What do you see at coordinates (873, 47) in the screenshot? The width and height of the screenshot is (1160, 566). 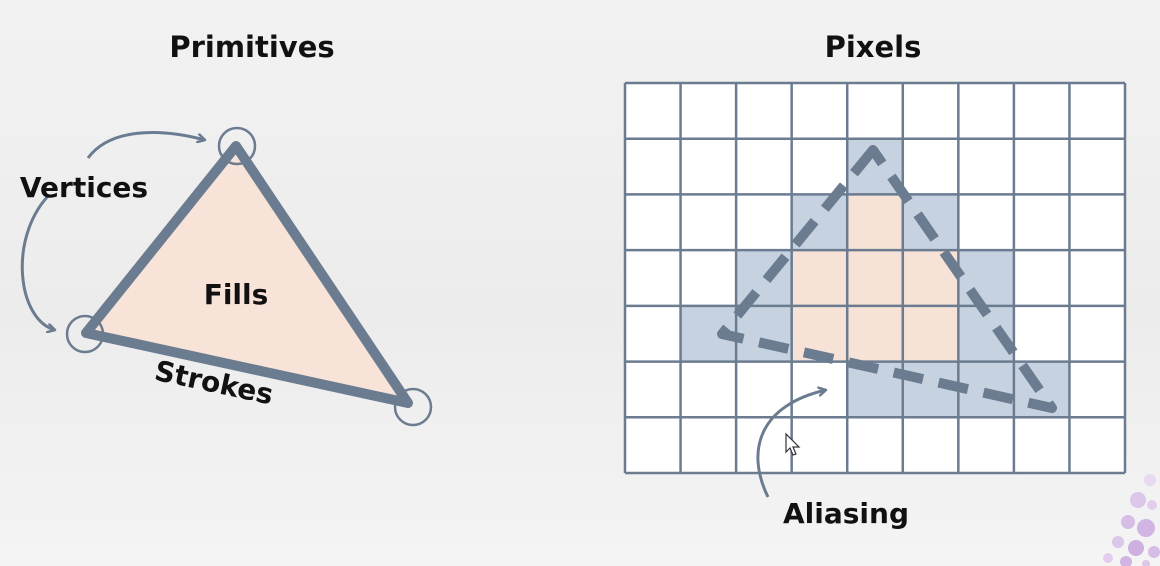 I see `pixels-title: Pixels` at bounding box center [873, 47].